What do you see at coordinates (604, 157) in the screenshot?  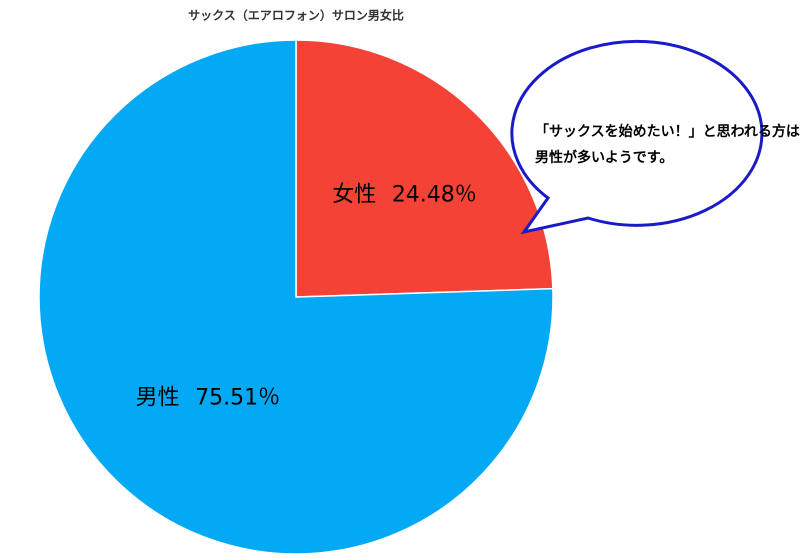 I see `callout-text: 男性が多いようです。` at bounding box center [604, 157].